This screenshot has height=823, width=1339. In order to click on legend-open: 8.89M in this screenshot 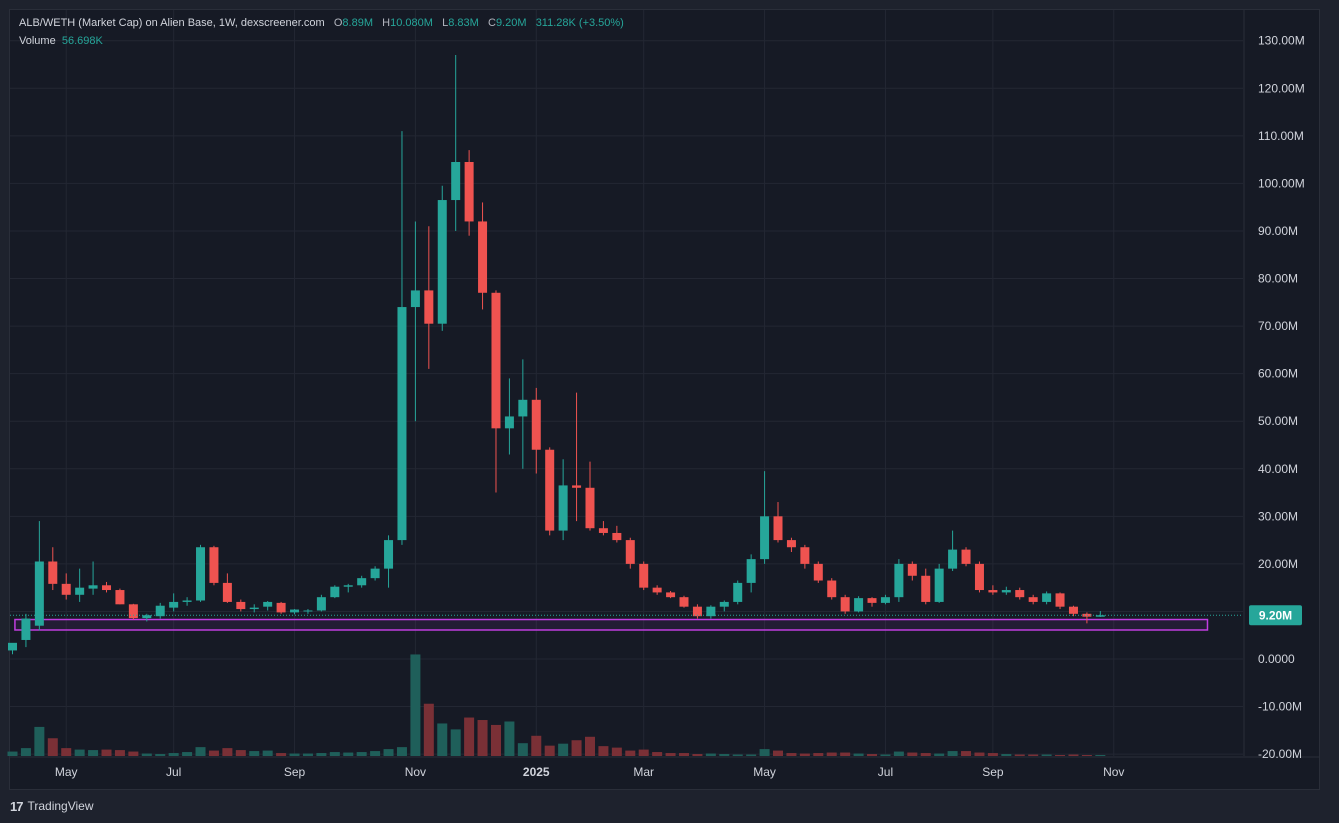, I will do `click(357, 23)`.